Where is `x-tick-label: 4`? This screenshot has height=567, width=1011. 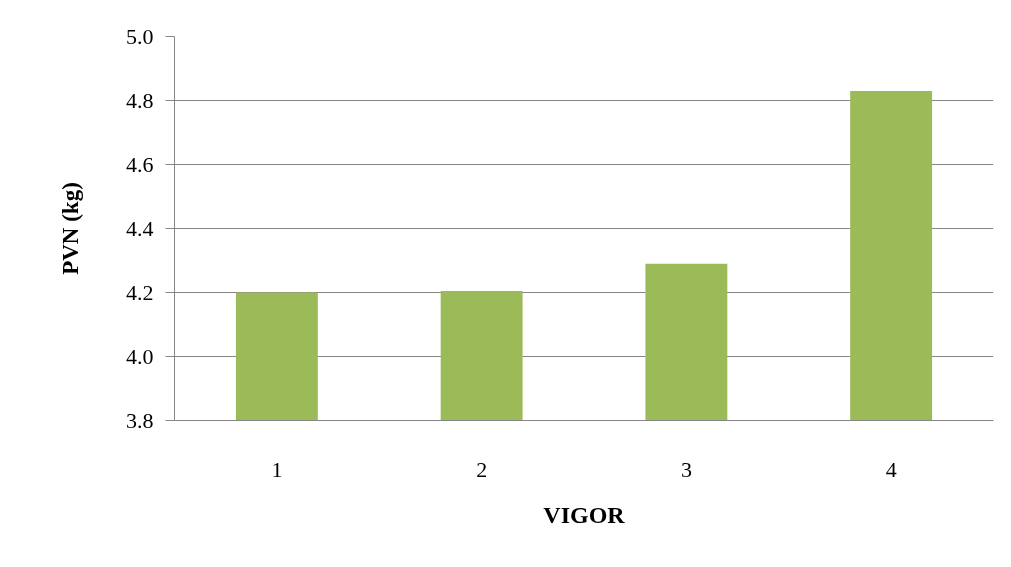
x-tick-label: 4 is located at coordinates (891, 469).